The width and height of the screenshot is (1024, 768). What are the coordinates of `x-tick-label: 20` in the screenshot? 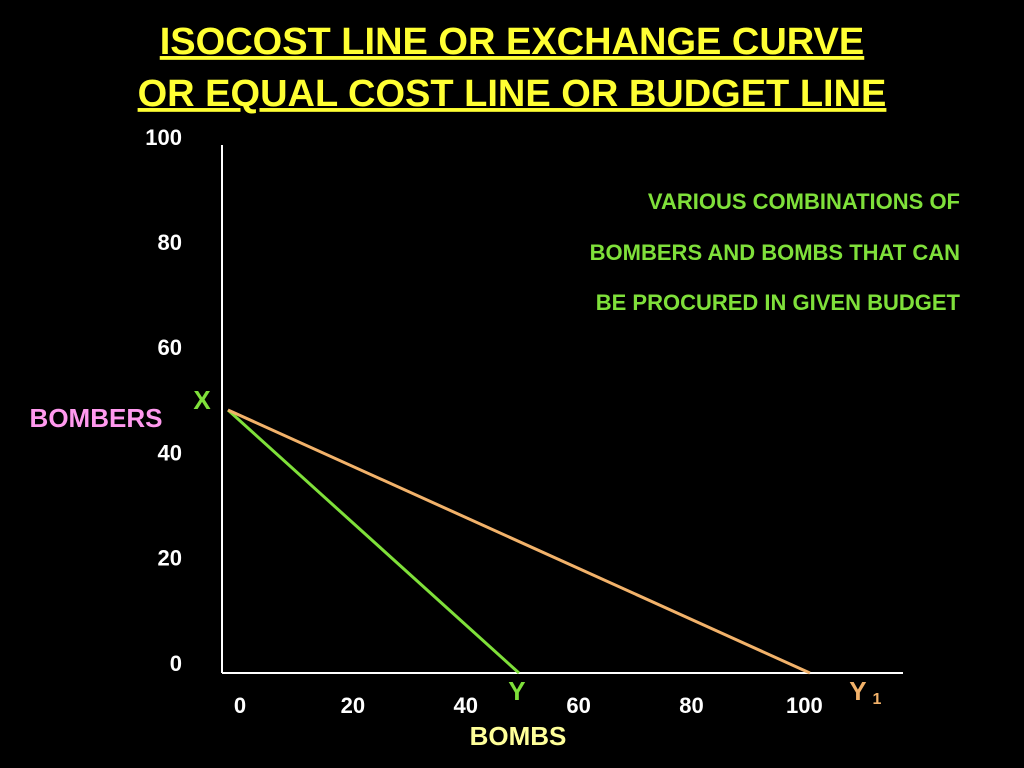 It's located at (353, 705).